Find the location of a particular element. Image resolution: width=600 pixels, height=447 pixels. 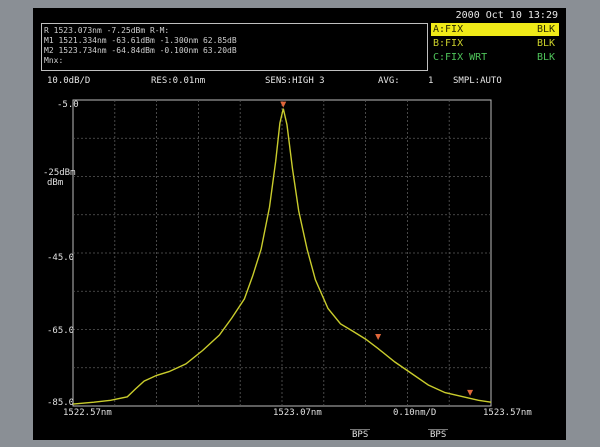

x-center-label: 1523.07nm is located at coordinates (297, 413).